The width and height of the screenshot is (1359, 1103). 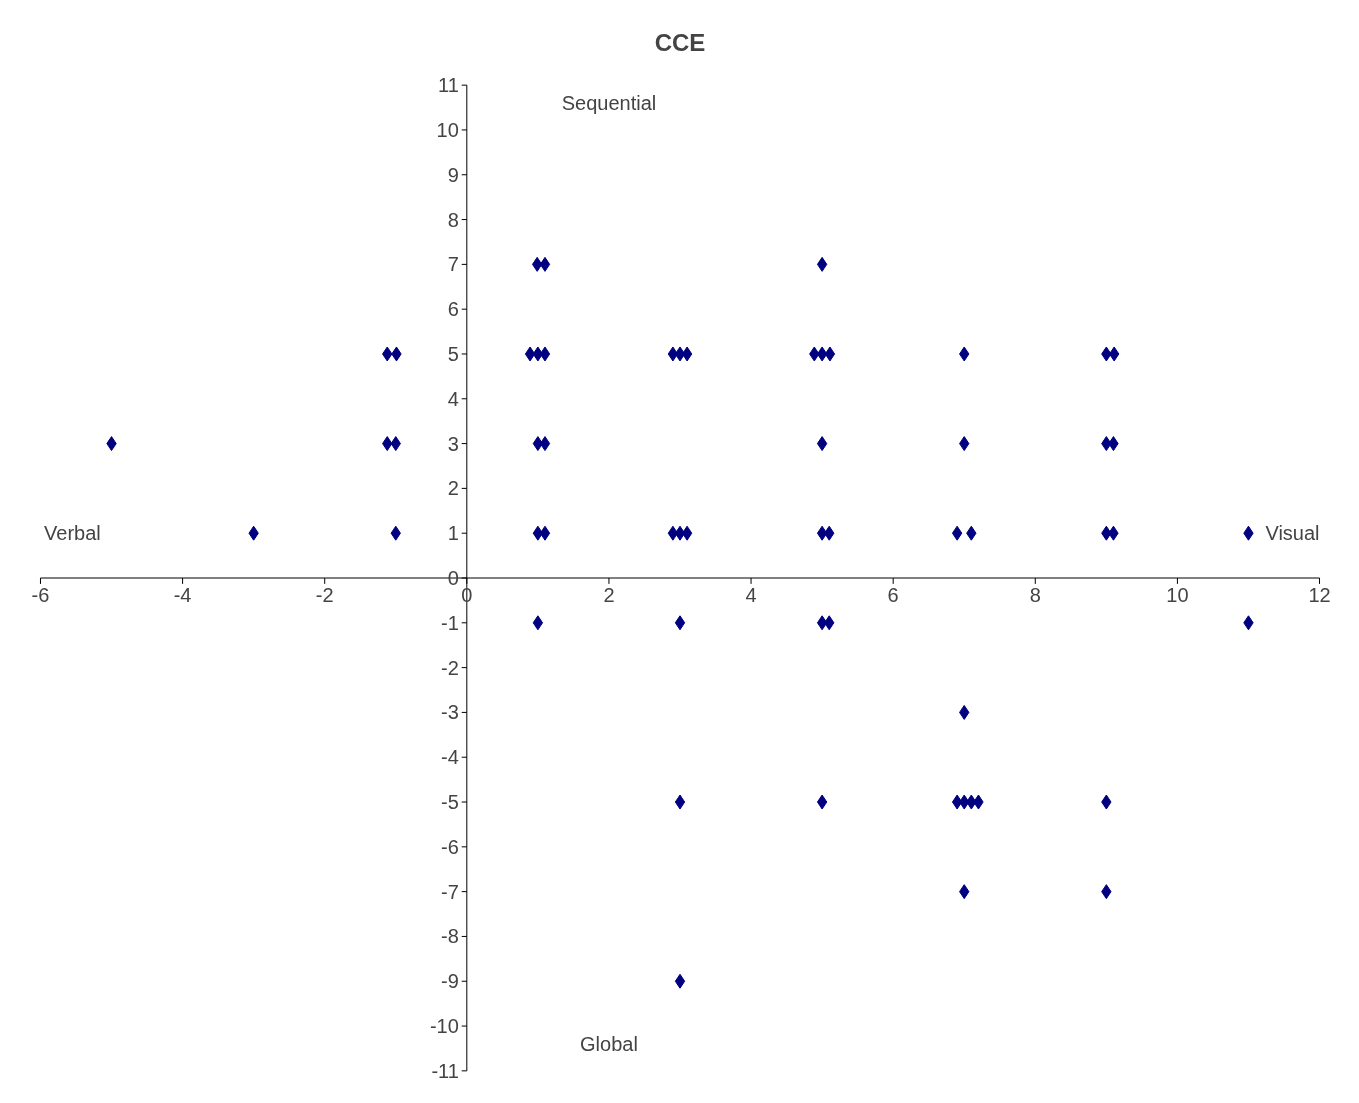 I want to click on y-tick-label: -5, so click(x=450, y=802).